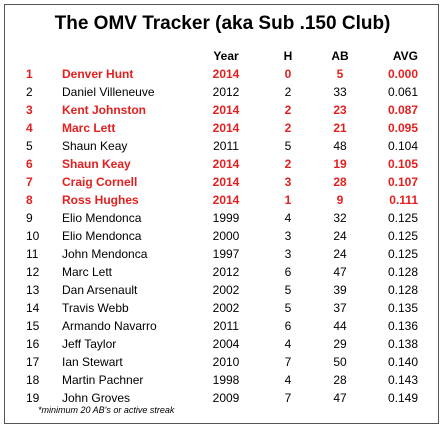 The height and width of the screenshot is (430, 445). What do you see at coordinates (226, 308) in the screenshot?
I see `cell: 2002` at bounding box center [226, 308].